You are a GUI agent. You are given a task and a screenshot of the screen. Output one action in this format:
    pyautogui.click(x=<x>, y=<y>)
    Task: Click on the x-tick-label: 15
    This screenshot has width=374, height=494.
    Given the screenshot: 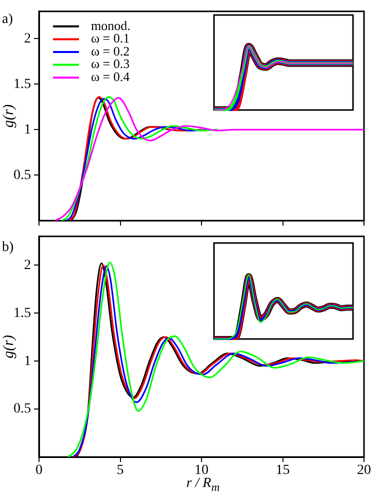 What is the action you would take?
    pyautogui.click(x=283, y=470)
    